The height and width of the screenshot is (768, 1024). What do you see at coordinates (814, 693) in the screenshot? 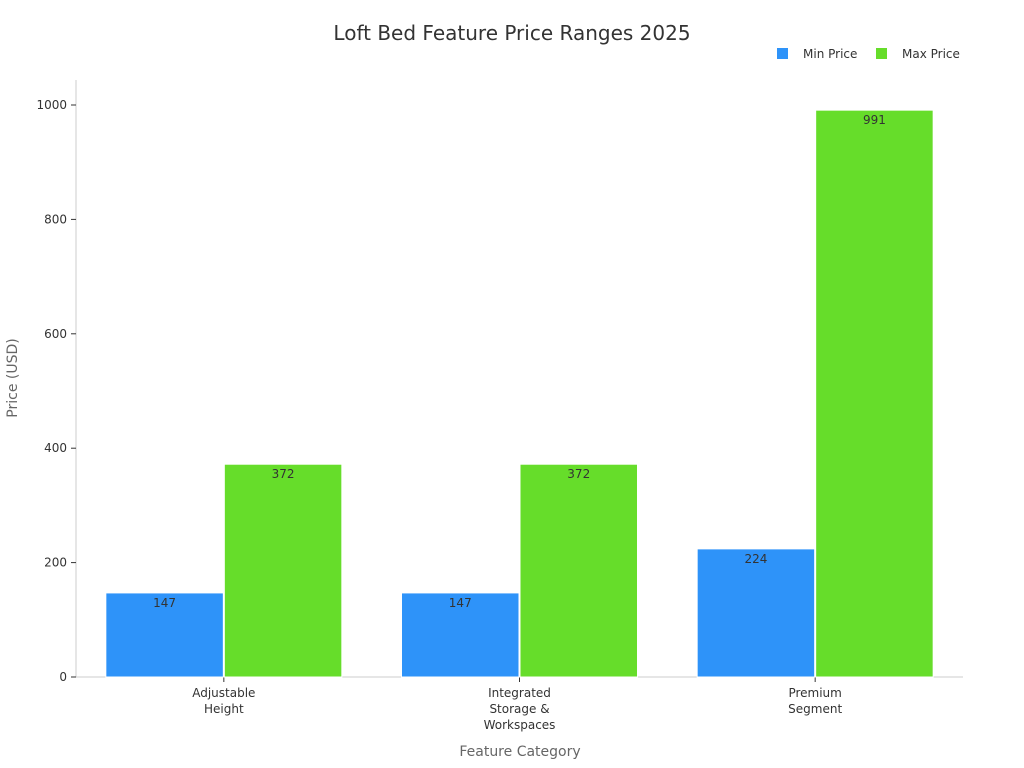
I see `x-tick-label: Premium` at bounding box center [814, 693].